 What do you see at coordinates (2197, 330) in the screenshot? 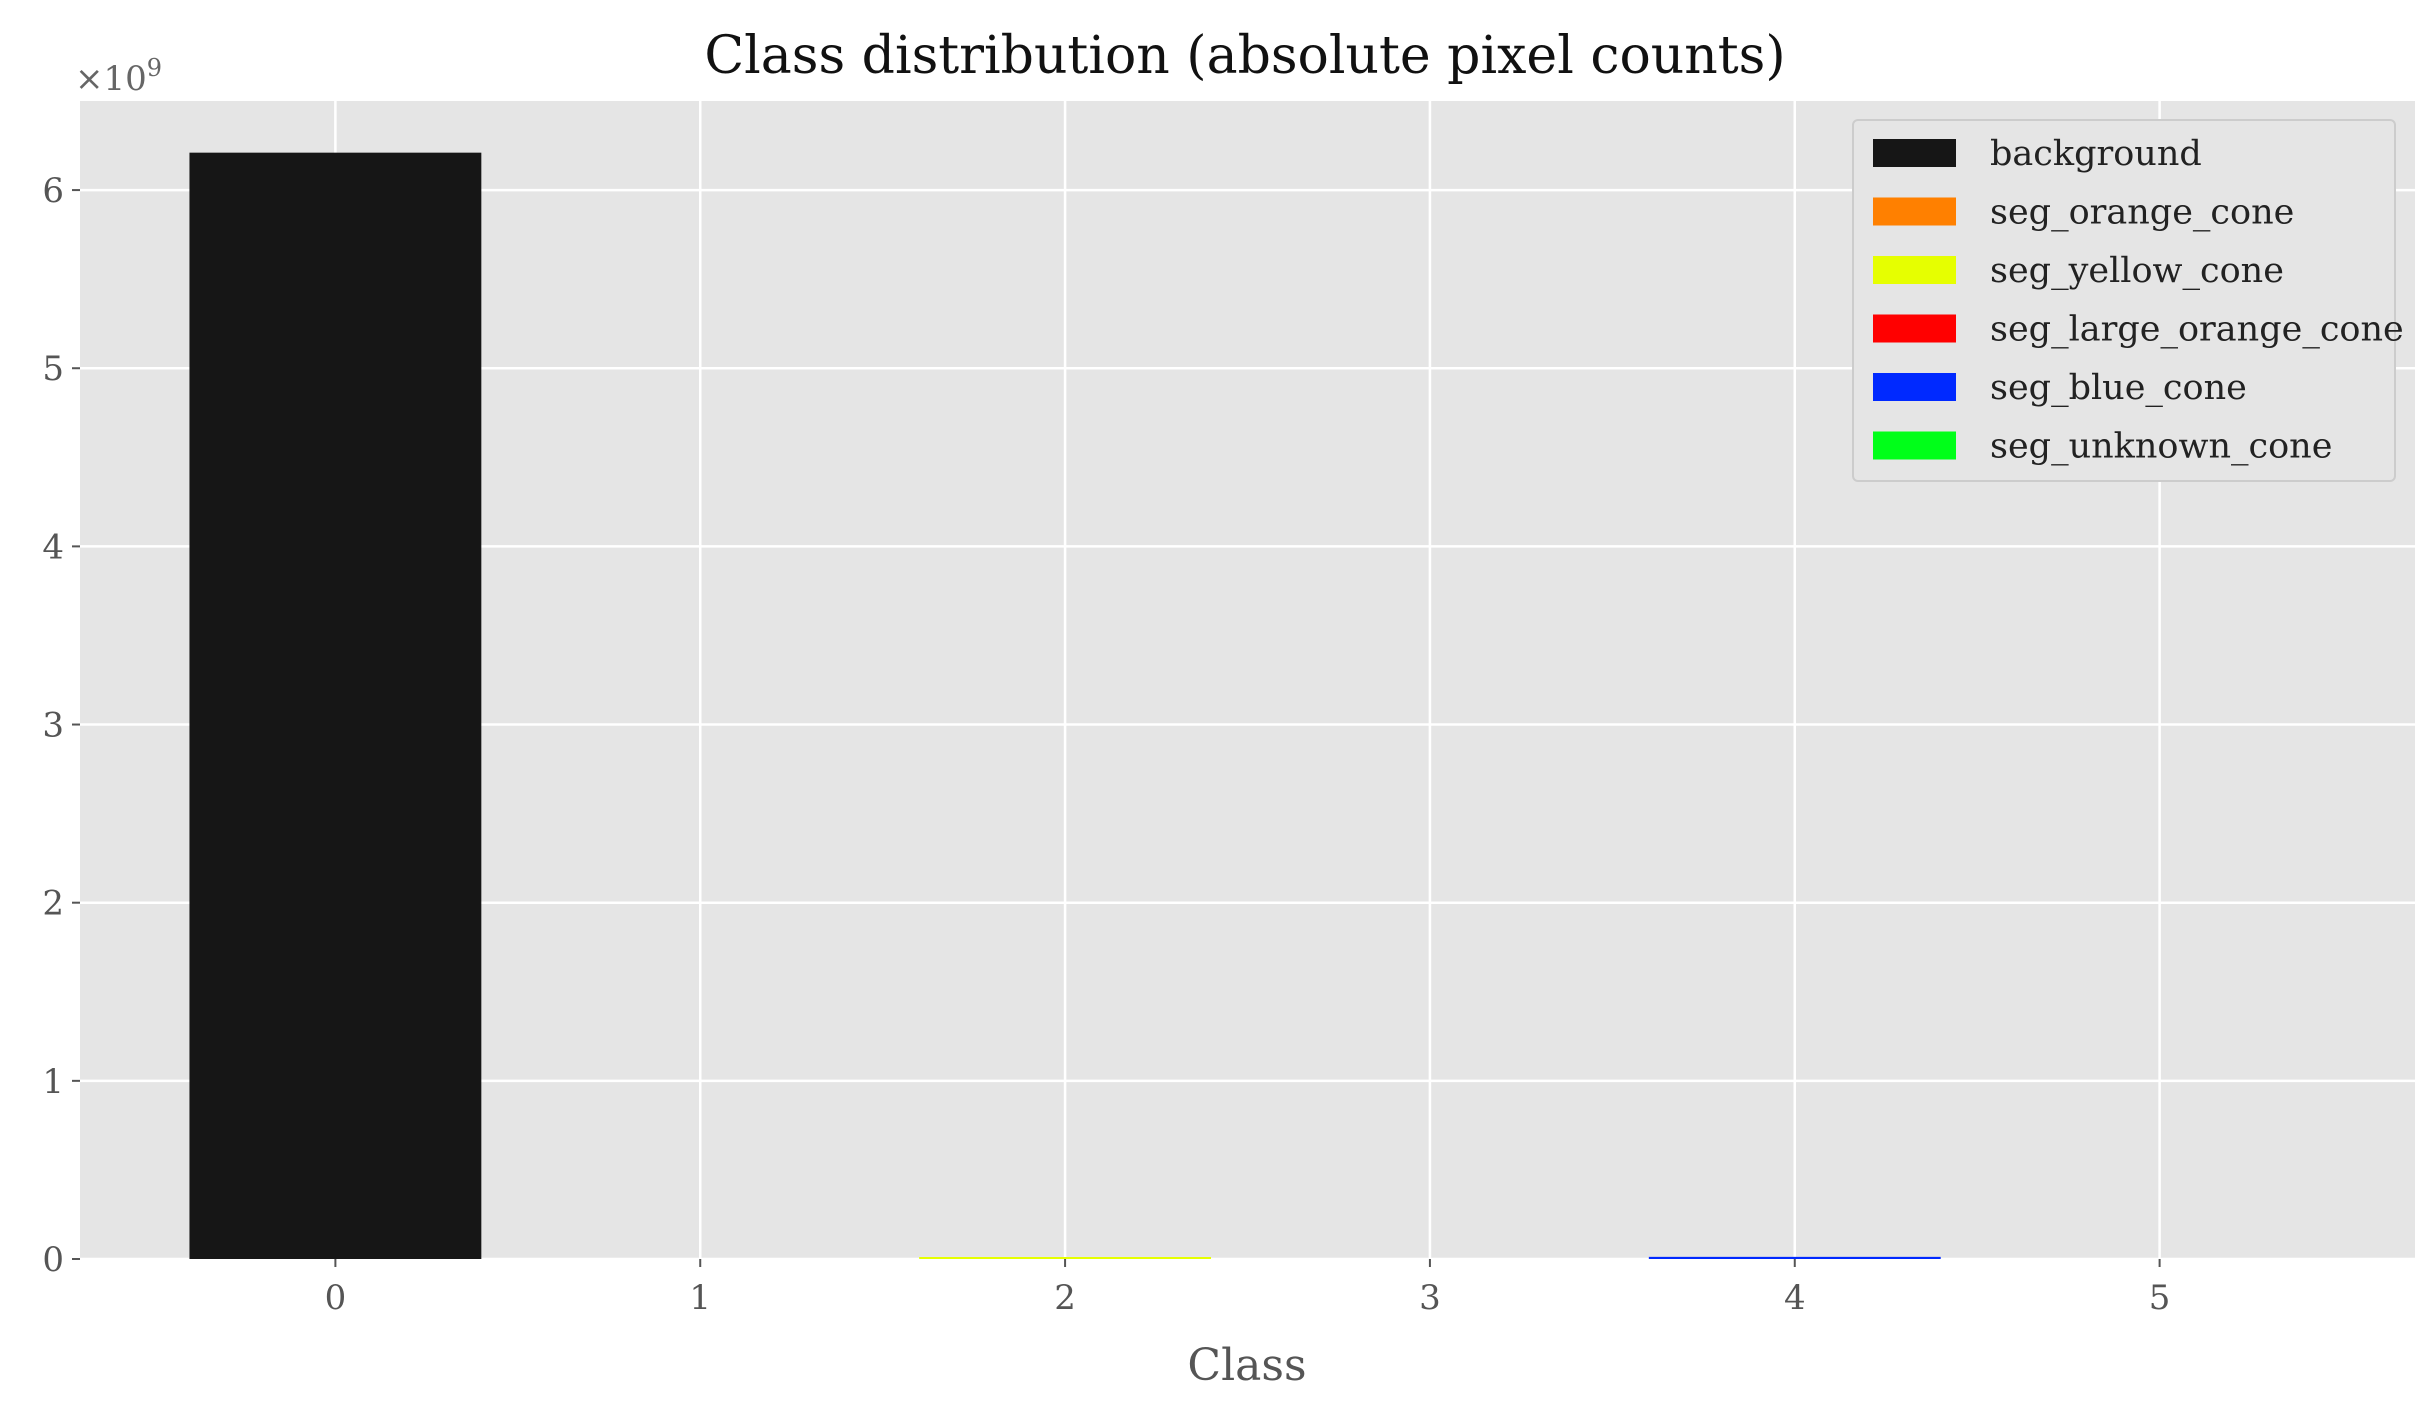
I see `legend-label: seg_large_orange_cone` at bounding box center [2197, 330].